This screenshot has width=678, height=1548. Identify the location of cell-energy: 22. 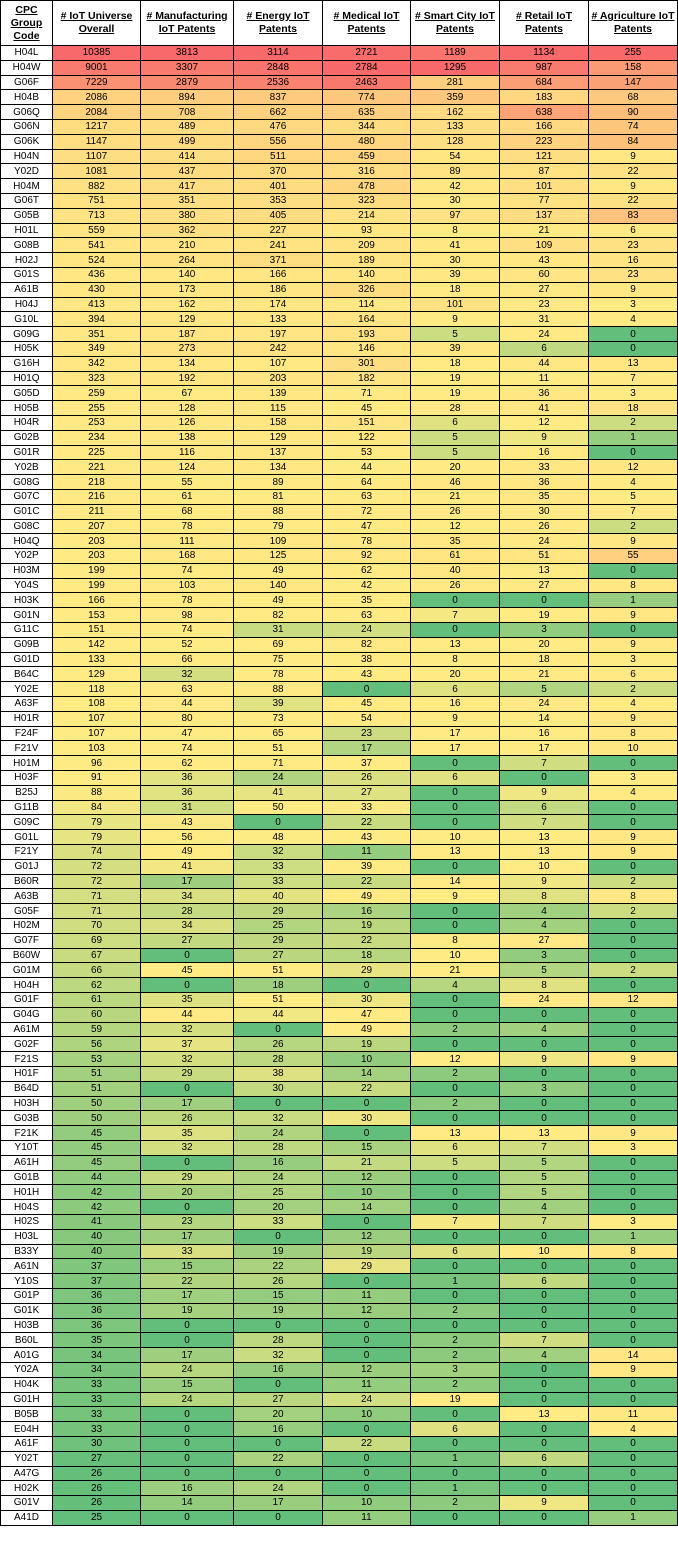
(278, 1458).